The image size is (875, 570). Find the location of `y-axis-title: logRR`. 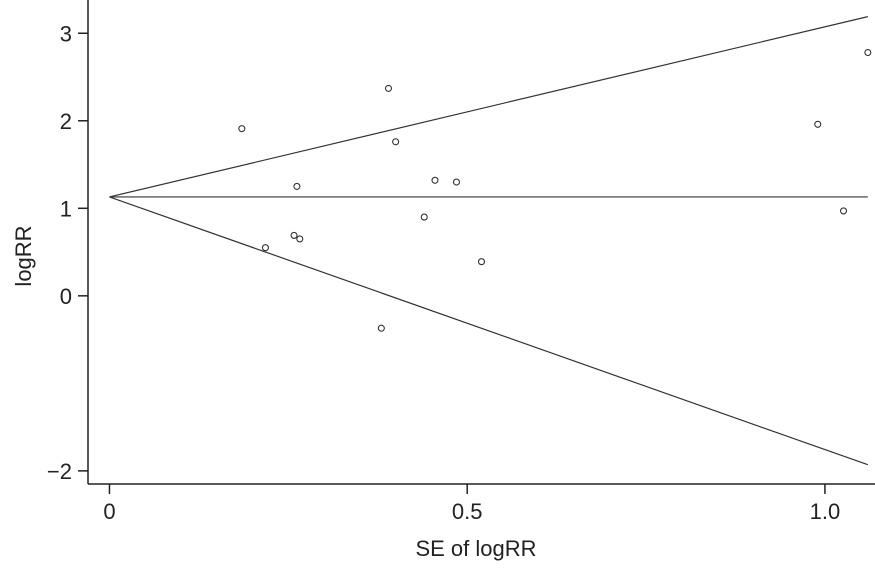

y-axis-title: logRR is located at coordinates (23, 255).